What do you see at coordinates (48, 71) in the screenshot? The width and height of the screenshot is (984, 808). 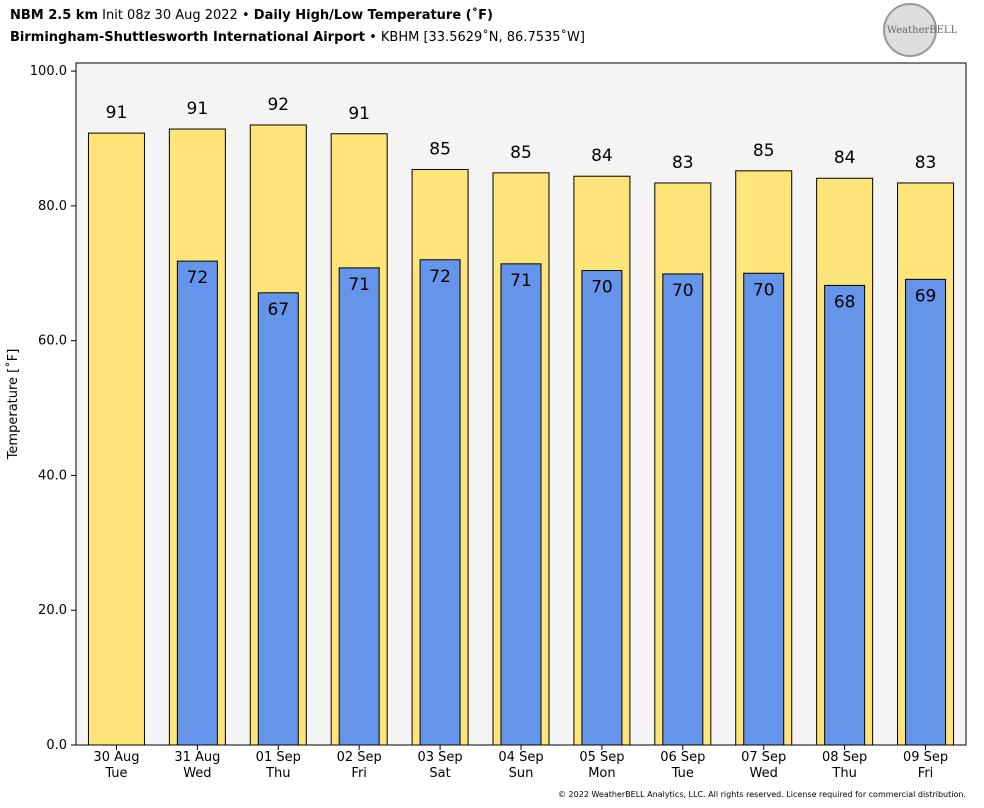 I see `y-tick-label: 100.0` at bounding box center [48, 71].